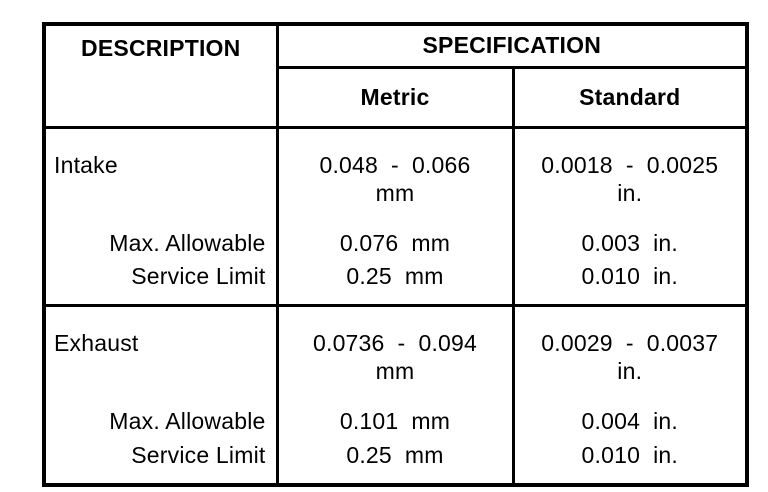 The height and width of the screenshot is (492, 768). What do you see at coordinates (629, 454) in the screenshot?
I see `exhaust-service-limit-standard-value: 0.010 in.` at bounding box center [629, 454].